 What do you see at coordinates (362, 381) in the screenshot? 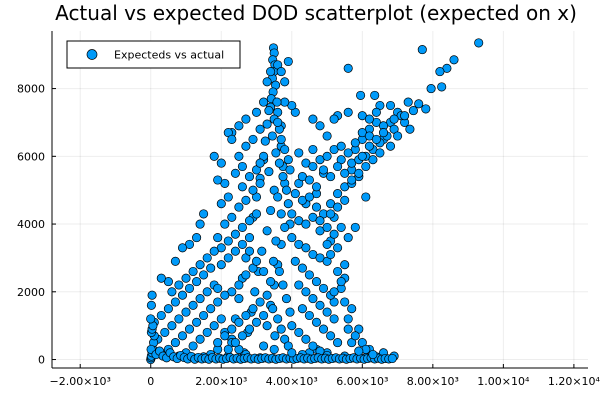
I see `x-tick-label: 6.00×10³` at bounding box center [362, 381].